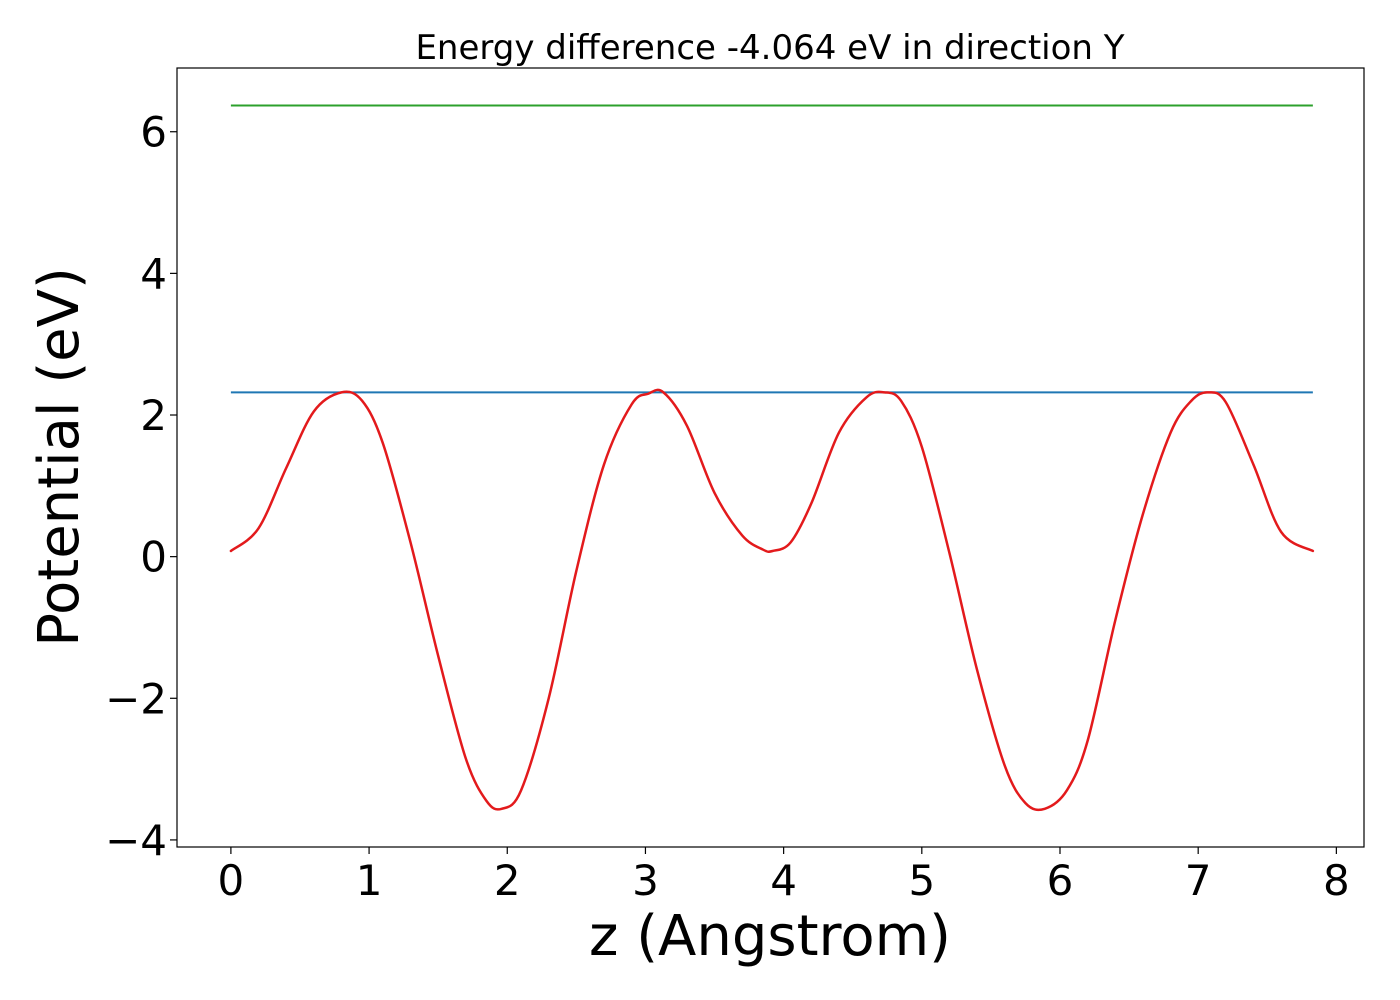  I want to click on y-tick-label: 0, so click(153, 557).